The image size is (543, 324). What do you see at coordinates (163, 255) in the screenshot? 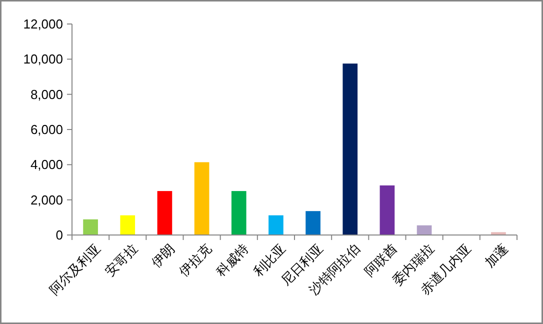
I see `x-tick-label: 伊朗` at bounding box center [163, 255].